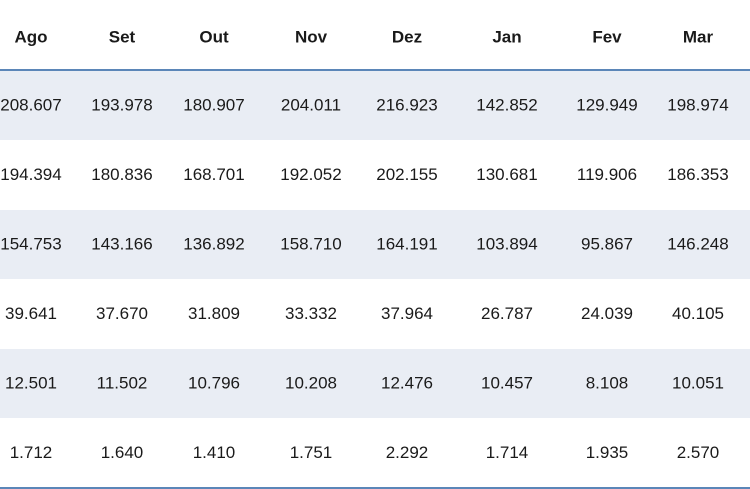  What do you see at coordinates (30, 36) in the screenshot?
I see `column-header: Ago` at bounding box center [30, 36].